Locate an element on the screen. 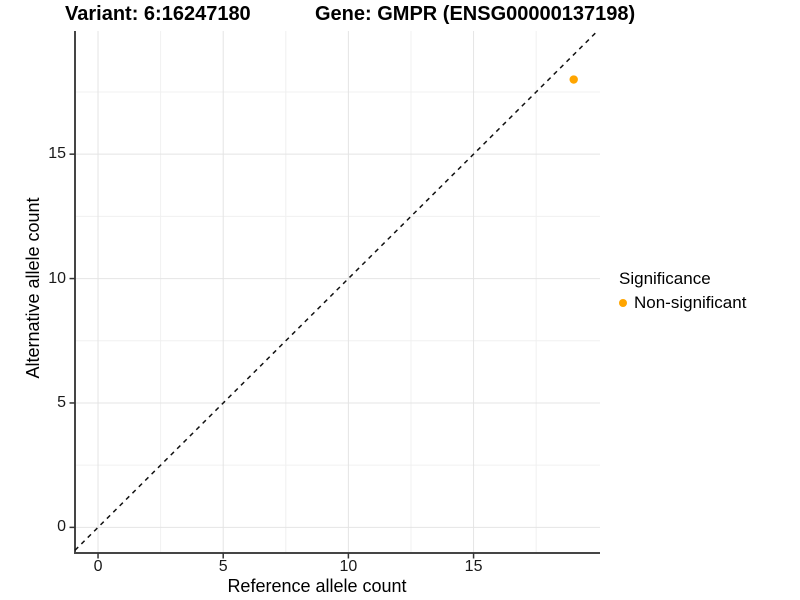  legend-item-label: Non-significant is located at coordinates (690, 302).